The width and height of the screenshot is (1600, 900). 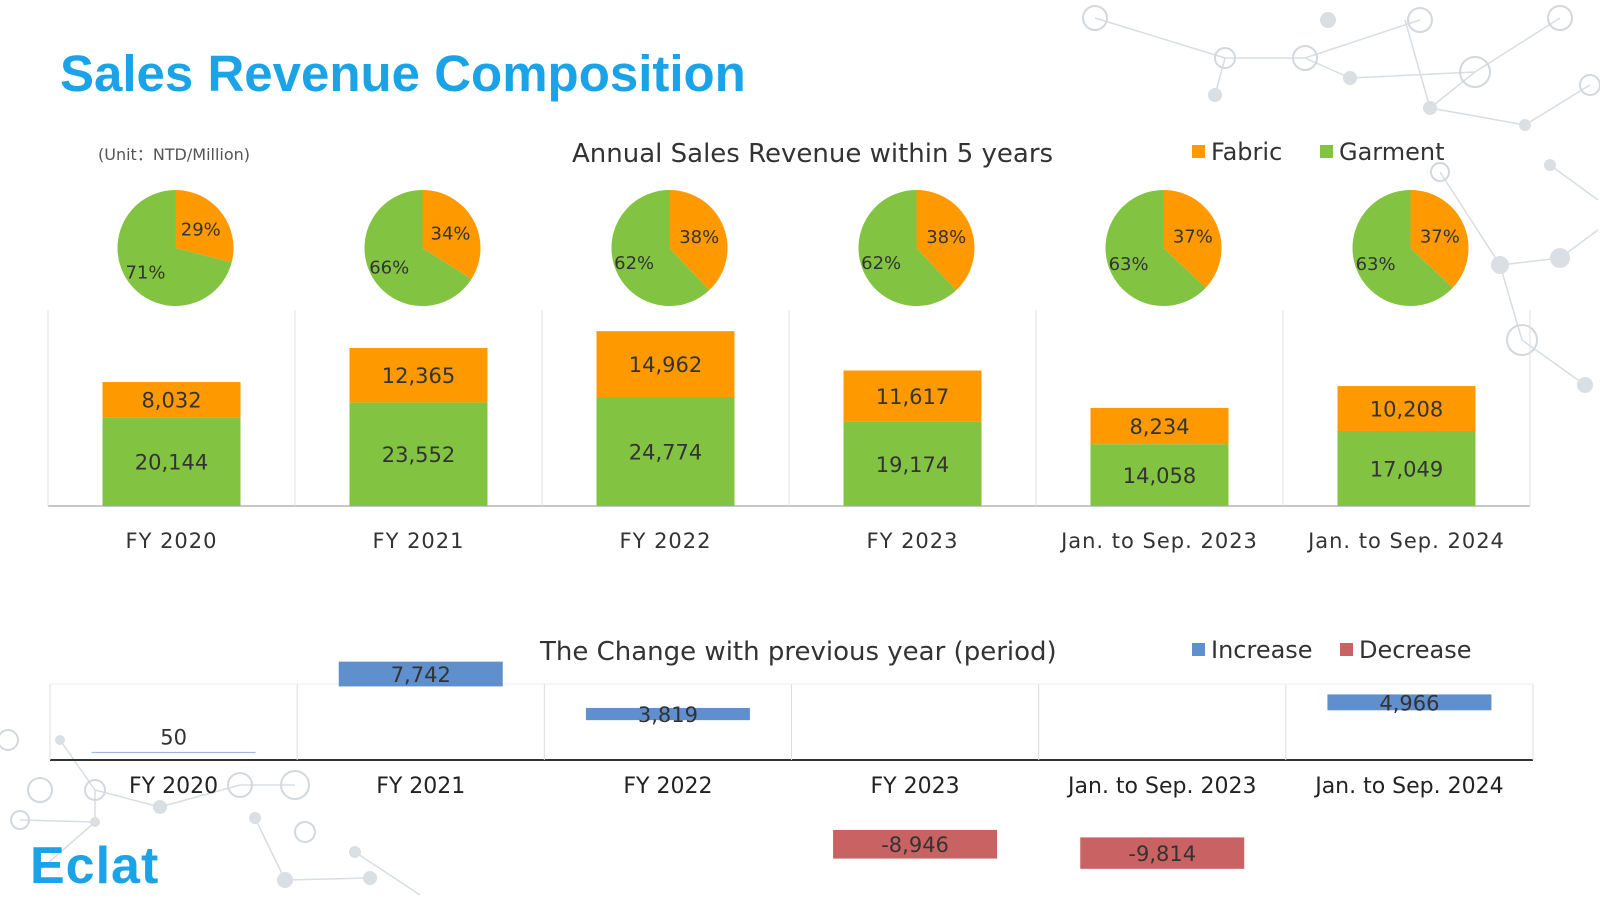 I want to click on annual-x-tick-label: FY 2020, so click(x=171, y=541).